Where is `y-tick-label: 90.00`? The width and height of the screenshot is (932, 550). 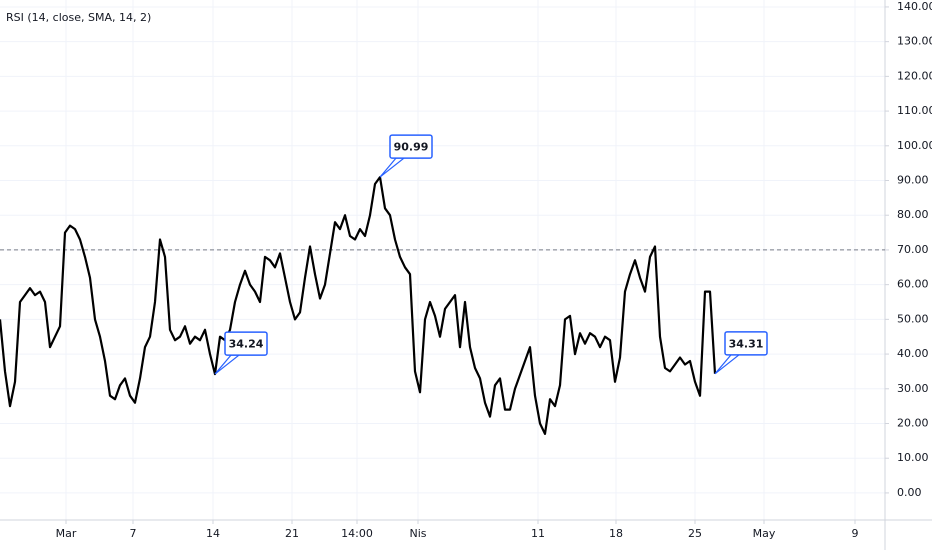 y-tick-label: 90.00 is located at coordinates (913, 180).